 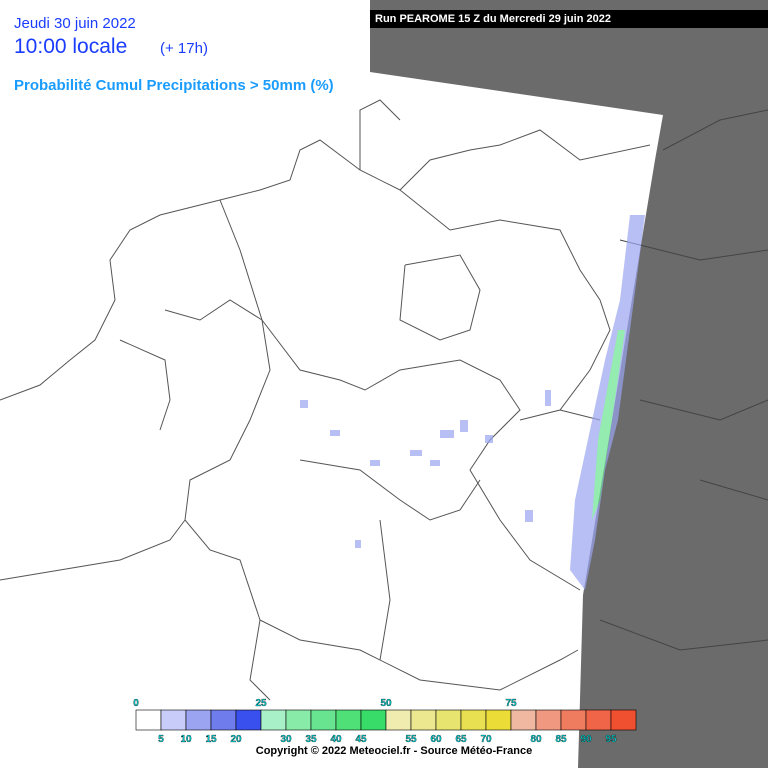 What do you see at coordinates (184, 48) in the screenshot?
I see `offset: (+ 17h)` at bounding box center [184, 48].